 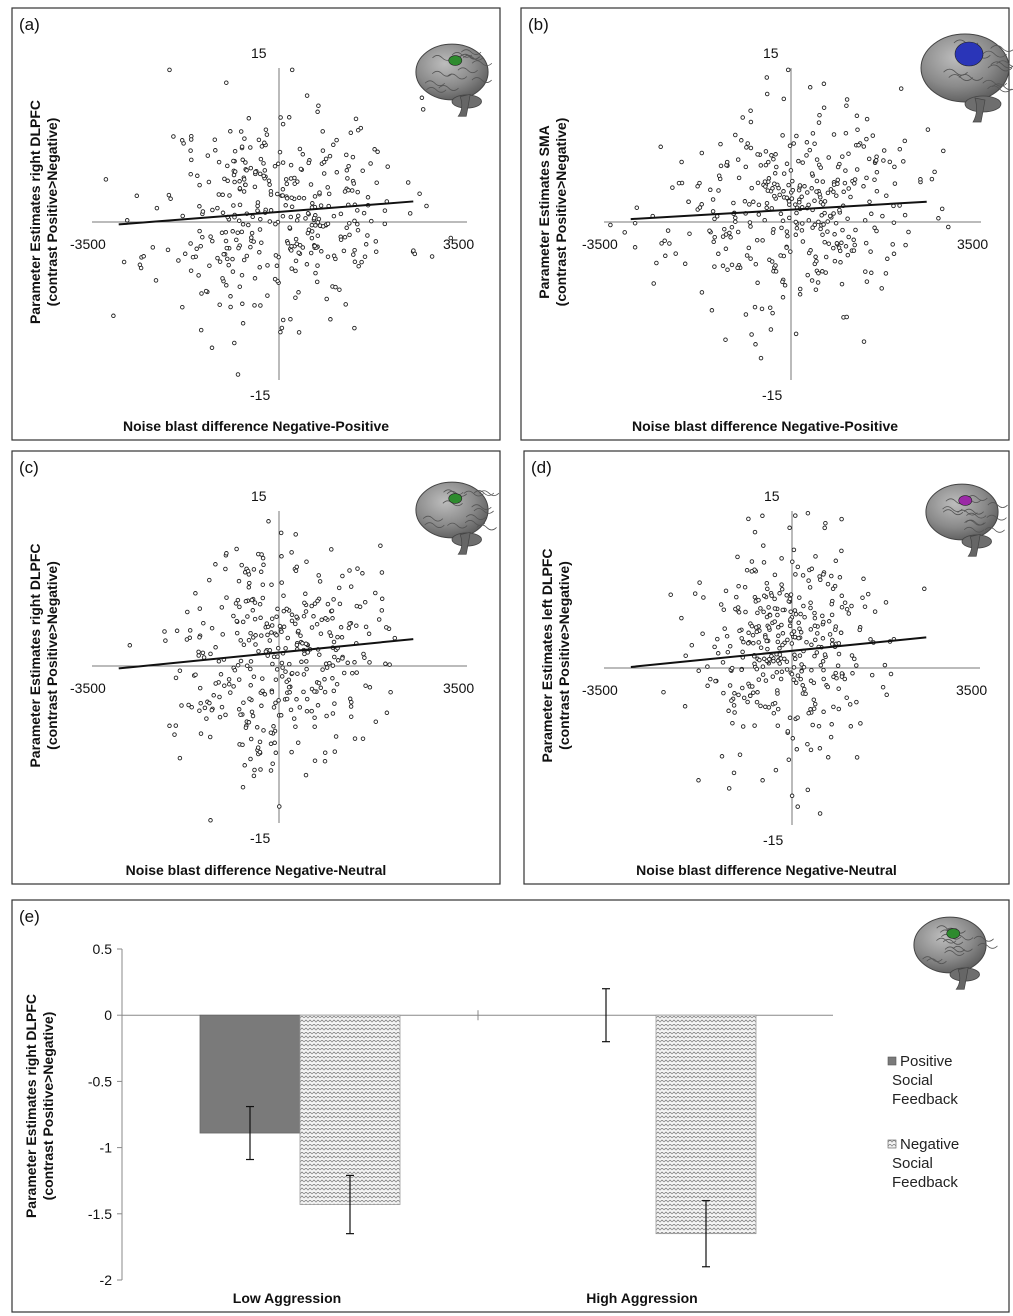 I want to click on y-tick-min: -15, so click(x=260, y=838).